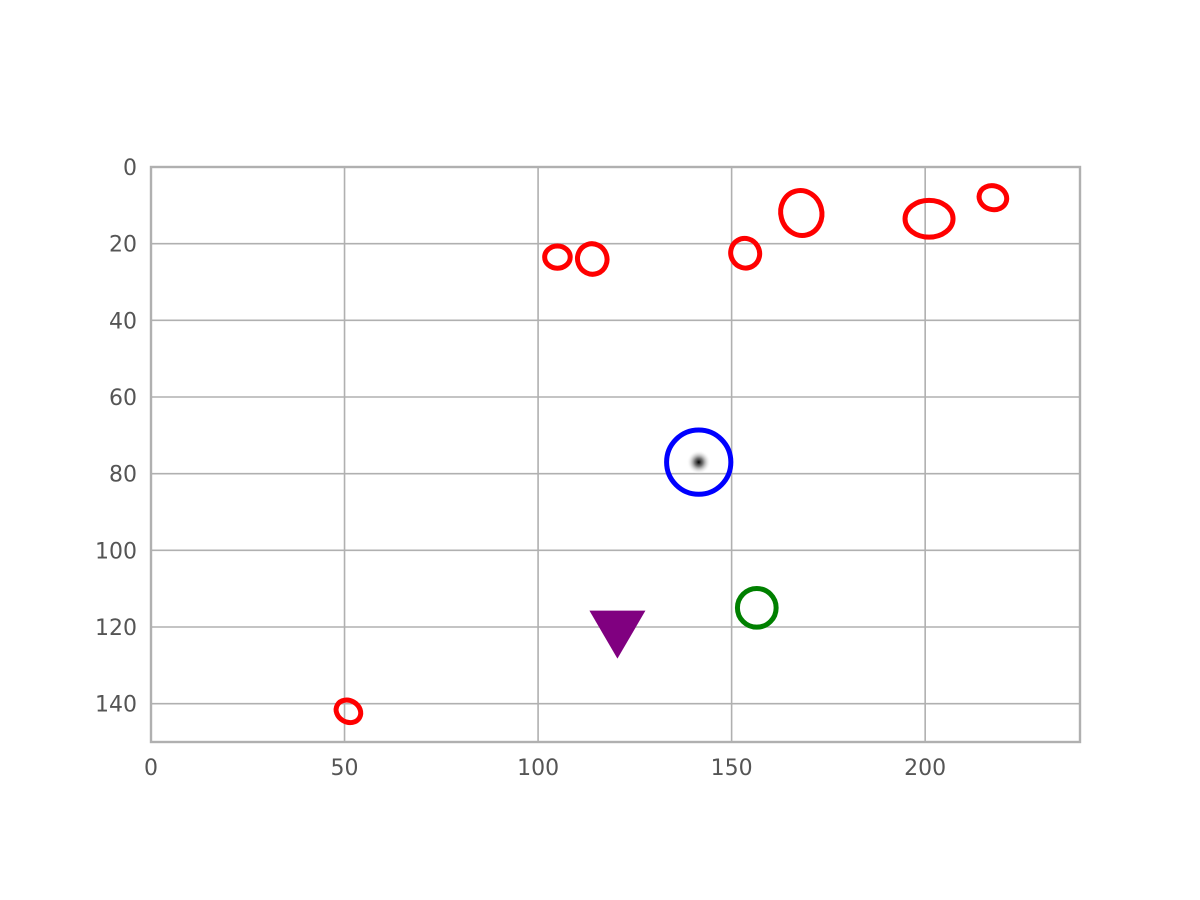 The image size is (1200, 900). Describe the element at coordinates (151, 768) in the screenshot. I see `x-tick-label: 0` at that location.